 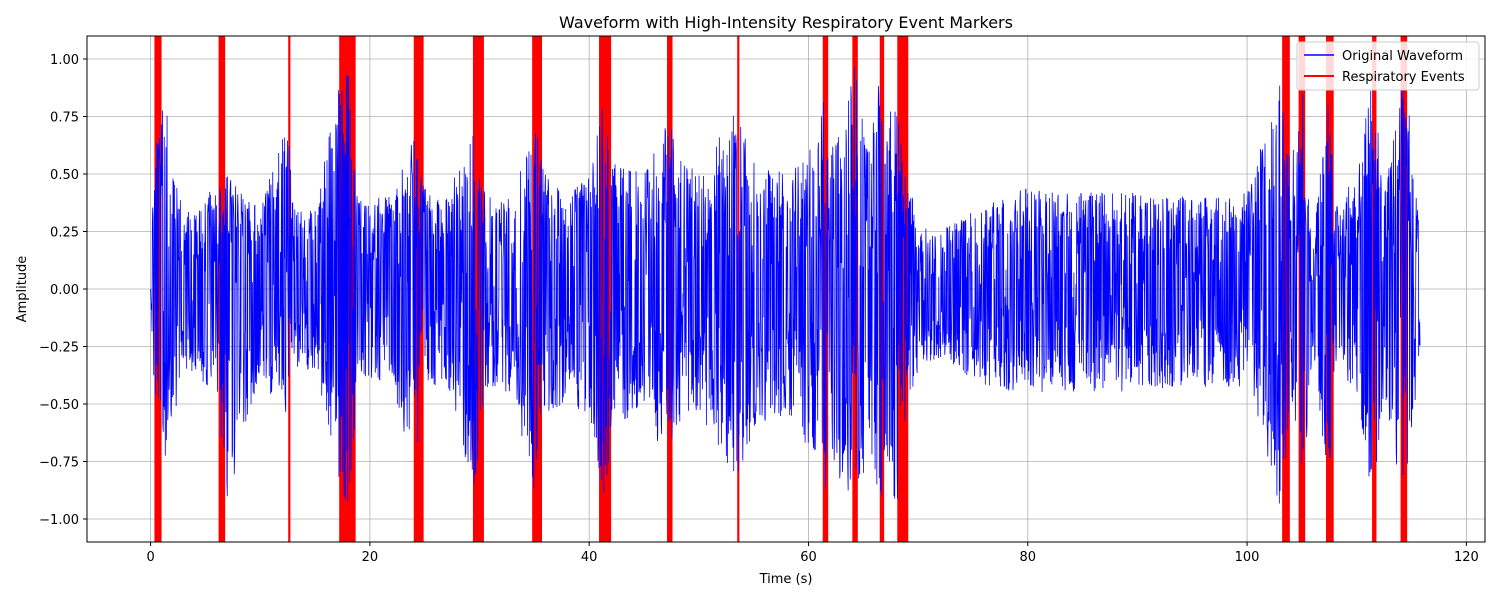 I want to click on y-tick-label: −1.00, so click(x=59, y=520).